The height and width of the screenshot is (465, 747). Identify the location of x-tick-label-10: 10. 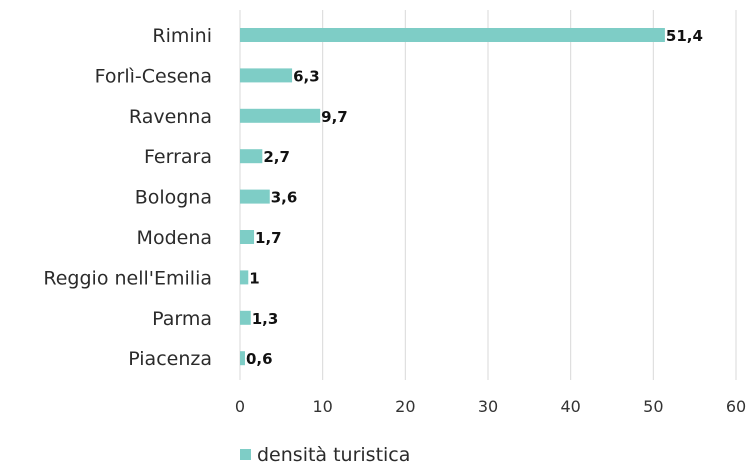
(322, 406).